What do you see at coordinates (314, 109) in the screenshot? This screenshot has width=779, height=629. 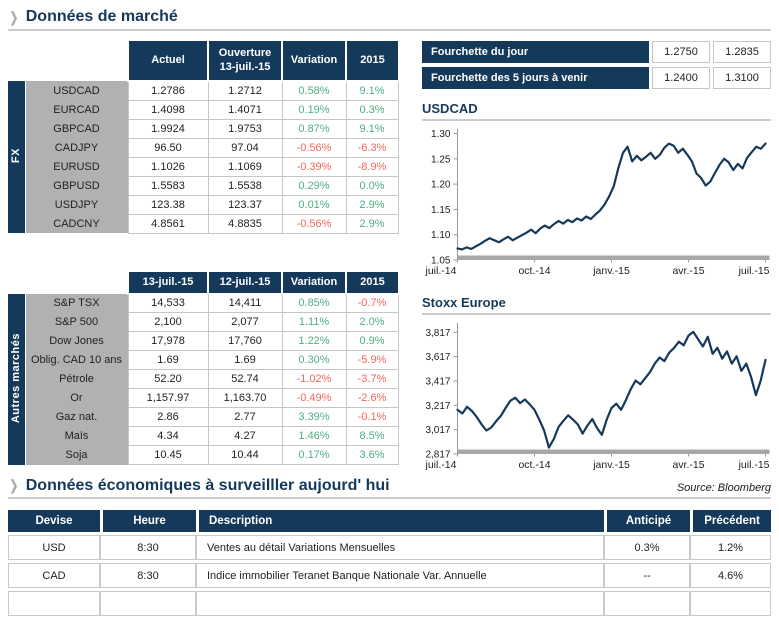 I see `value-cell: 0.19%` at bounding box center [314, 109].